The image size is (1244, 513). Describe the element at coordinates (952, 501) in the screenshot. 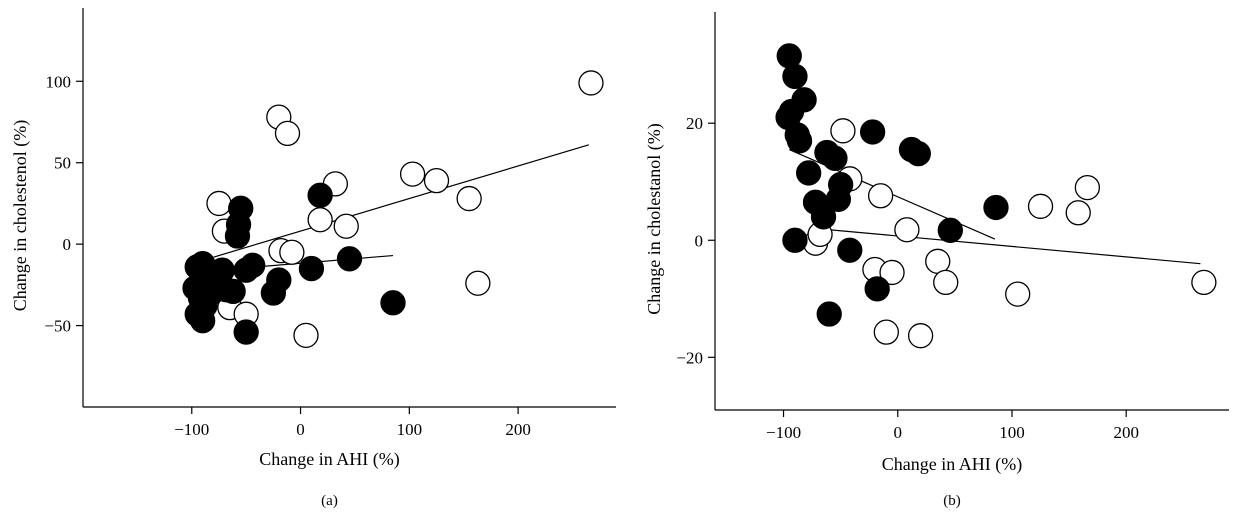

I see `panel-label: (b)` at that location.